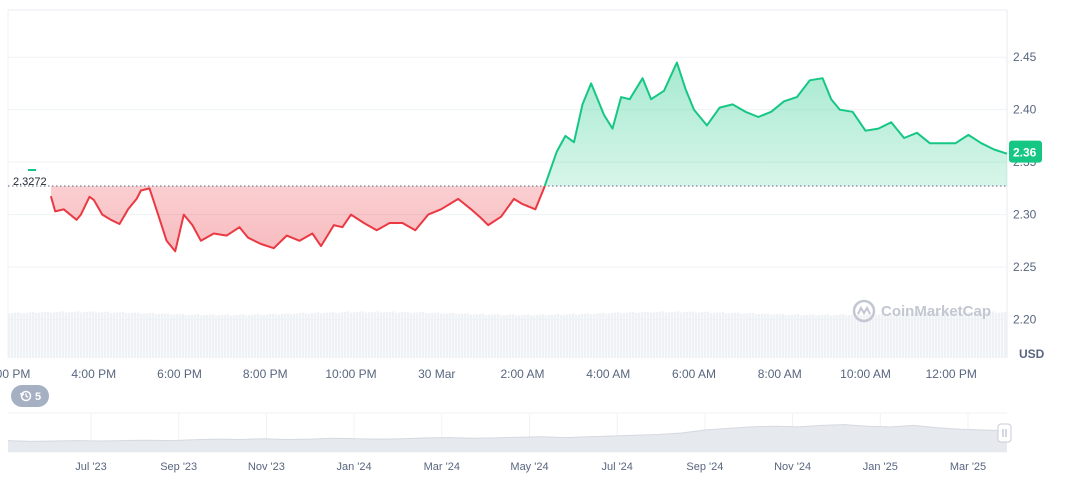 The height and width of the screenshot is (477, 1072). What do you see at coordinates (968, 467) in the screenshot?
I see `navigator-tick-label: Mar '25` at bounding box center [968, 467].